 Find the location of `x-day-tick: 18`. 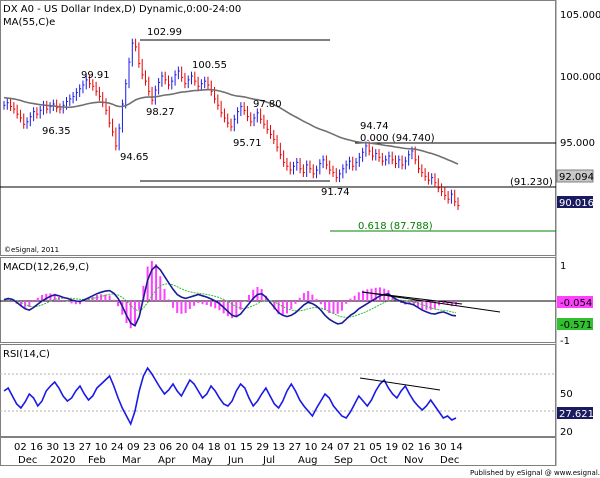

x-day-tick: 18 is located at coordinates (214, 447).